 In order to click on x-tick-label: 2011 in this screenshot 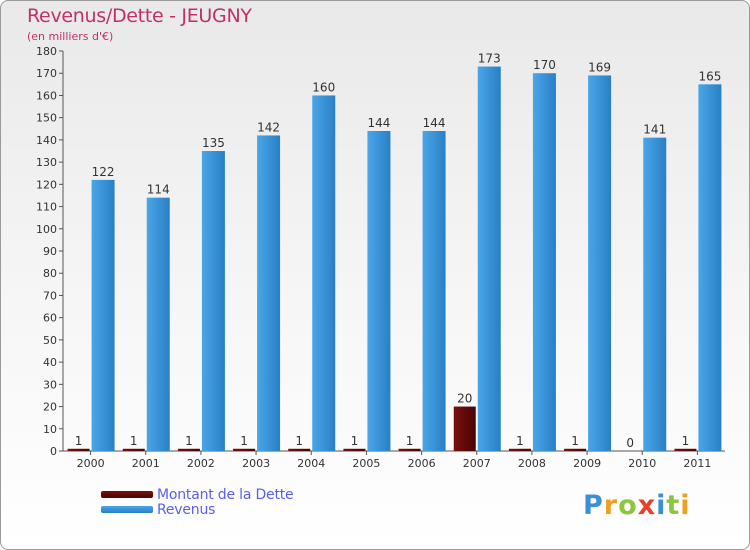, I will do `click(697, 463)`.